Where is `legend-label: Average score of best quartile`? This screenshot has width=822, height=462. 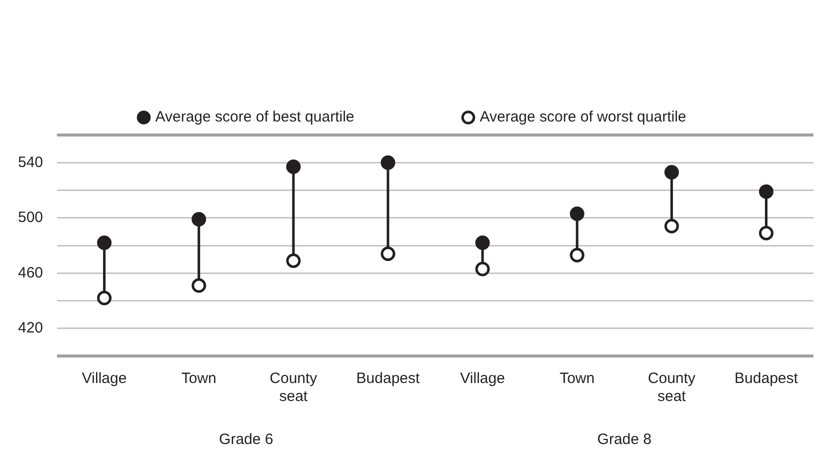
legend-label: Average score of best quartile is located at coordinates (254, 117).